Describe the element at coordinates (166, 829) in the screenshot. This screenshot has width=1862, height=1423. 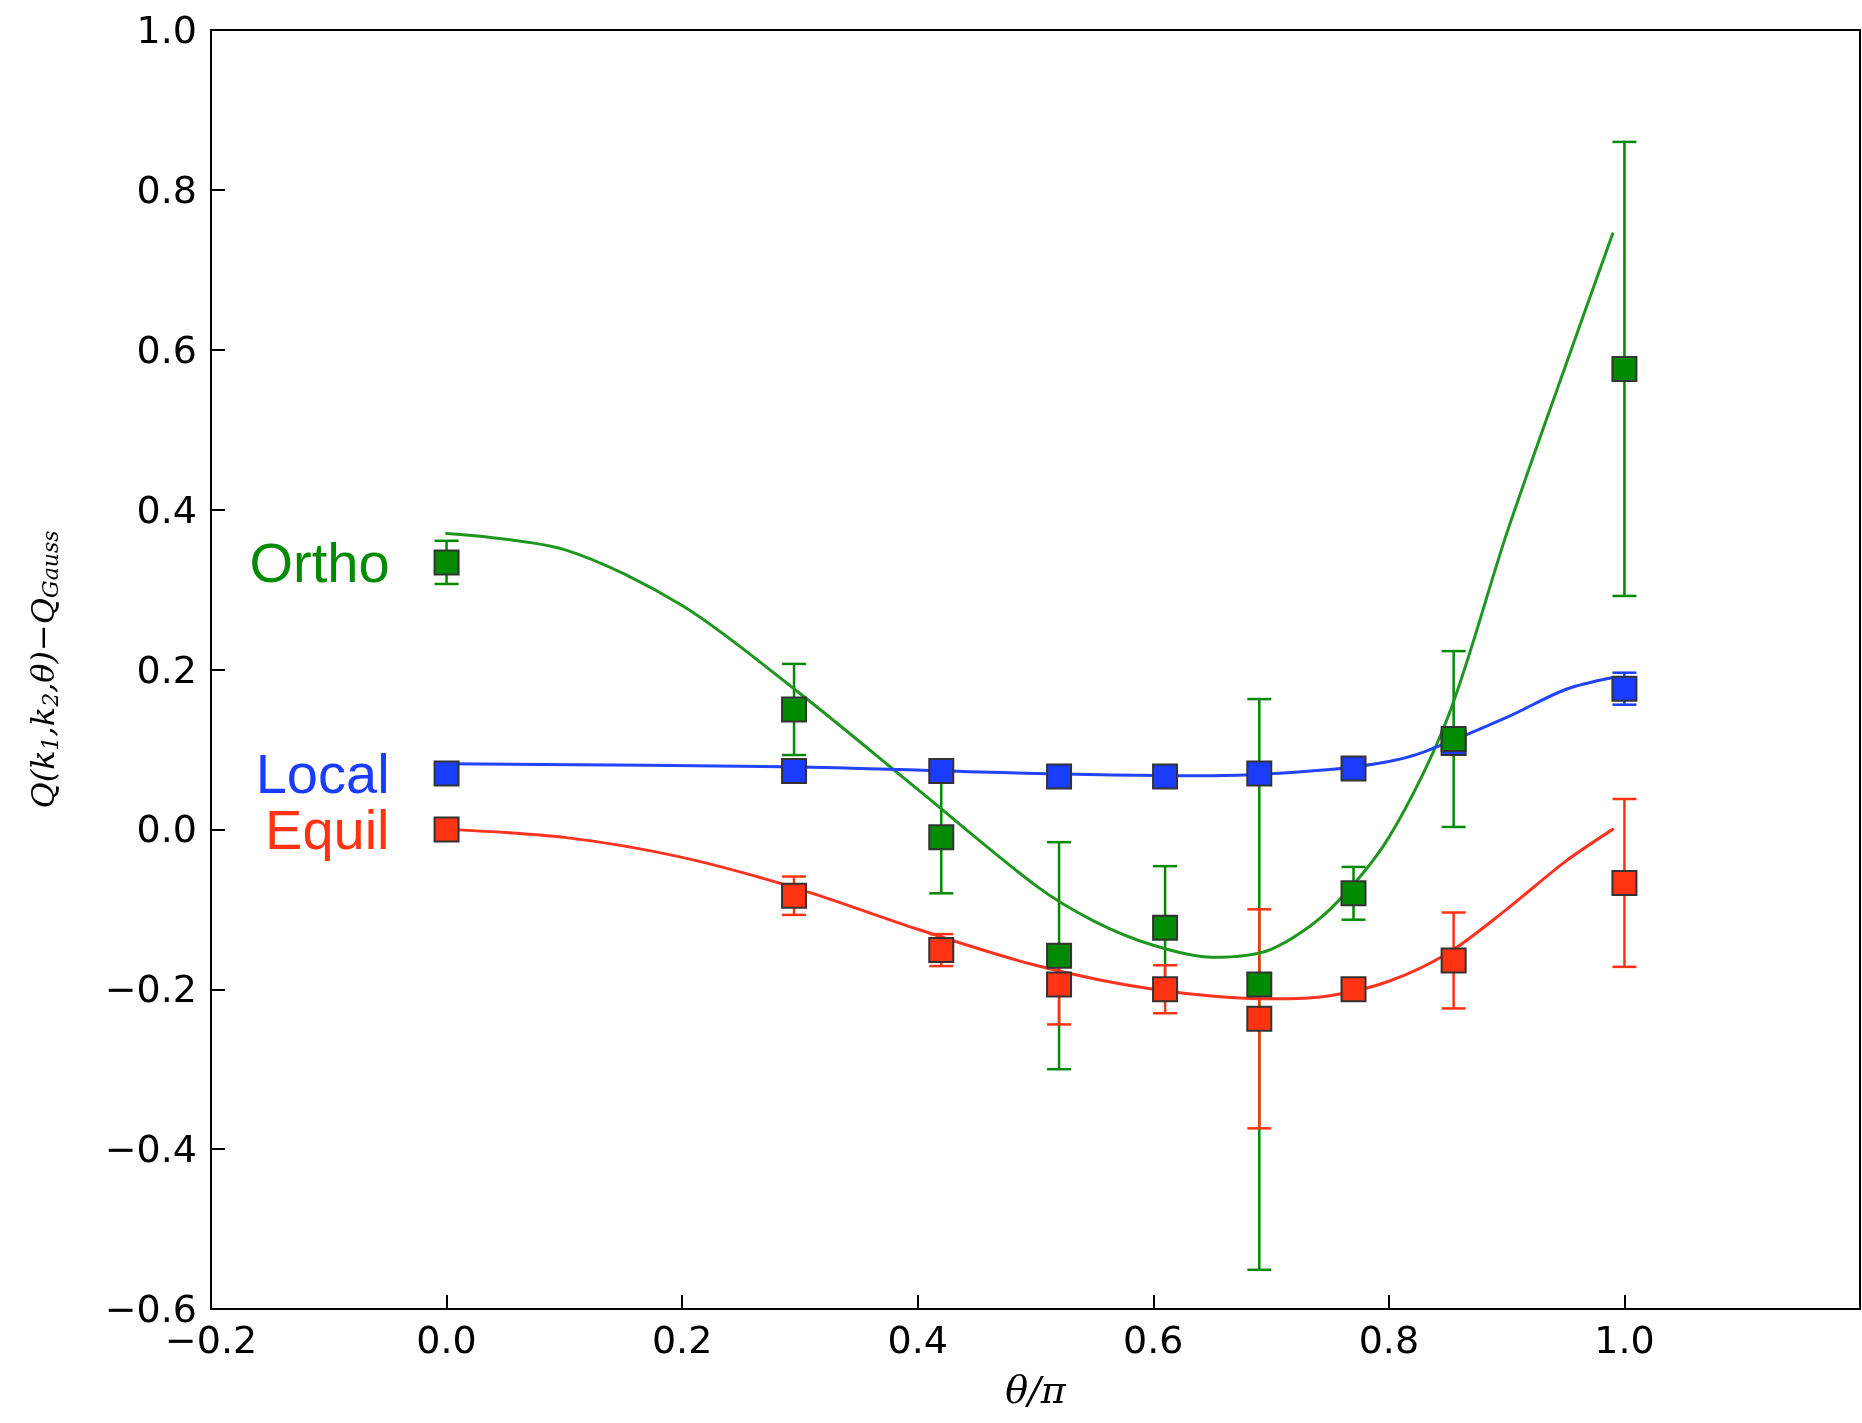
I see `y-tick-label: 0.0` at that location.